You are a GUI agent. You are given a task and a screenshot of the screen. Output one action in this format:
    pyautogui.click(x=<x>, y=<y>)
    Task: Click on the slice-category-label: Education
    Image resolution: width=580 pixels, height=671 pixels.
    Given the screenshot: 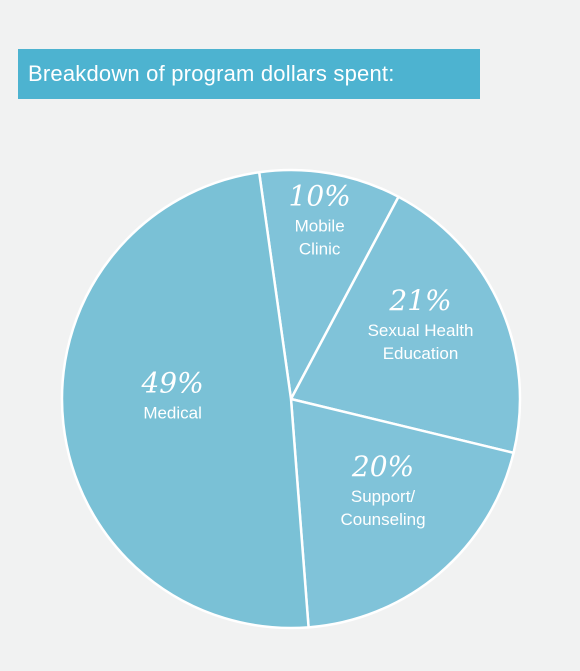 What is the action you would take?
    pyautogui.click(x=421, y=353)
    